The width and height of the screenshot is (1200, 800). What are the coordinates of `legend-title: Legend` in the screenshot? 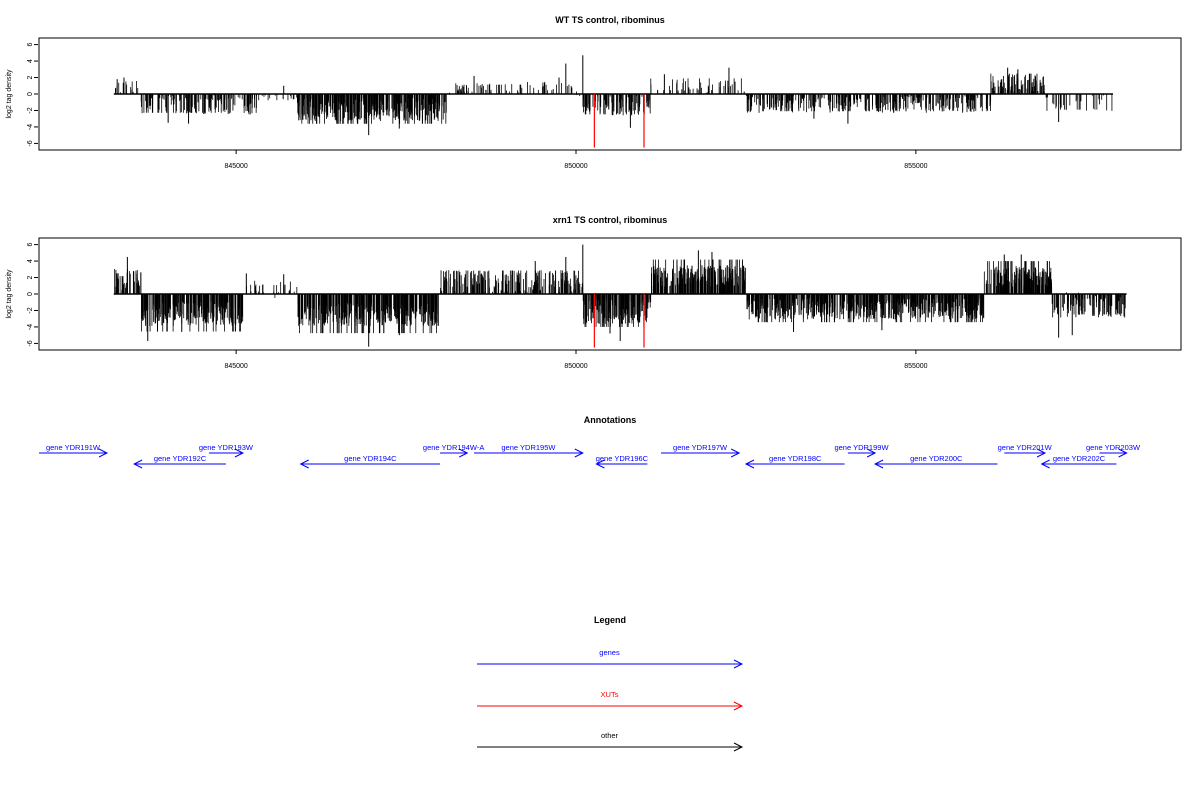 It's located at (610, 620).